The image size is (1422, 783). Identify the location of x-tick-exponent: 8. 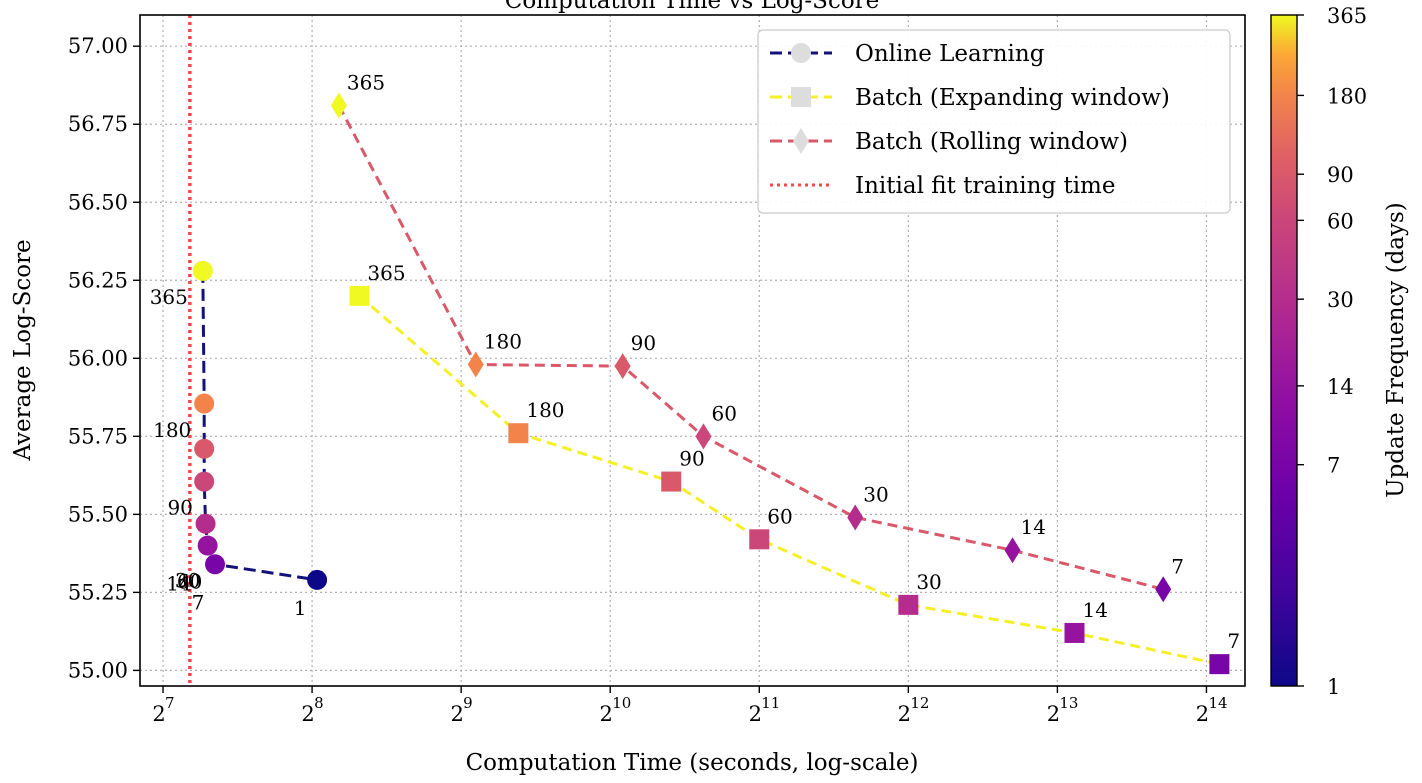
(319, 703).